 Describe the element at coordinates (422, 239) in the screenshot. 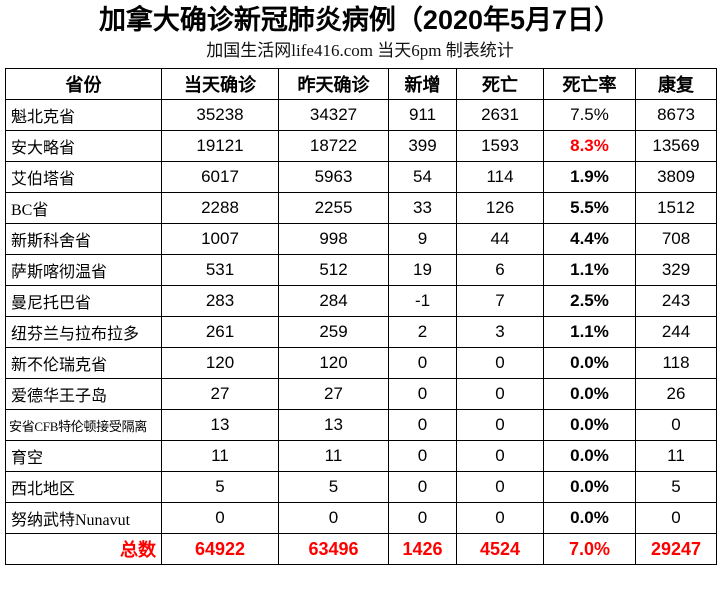

I see `cell-new: 9` at that location.